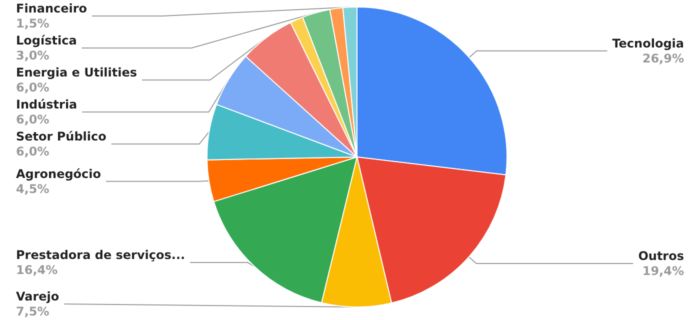 This screenshot has height=320, width=700. Describe the element at coordinates (663, 58) in the screenshot. I see `data-label: 26,9%` at that location.